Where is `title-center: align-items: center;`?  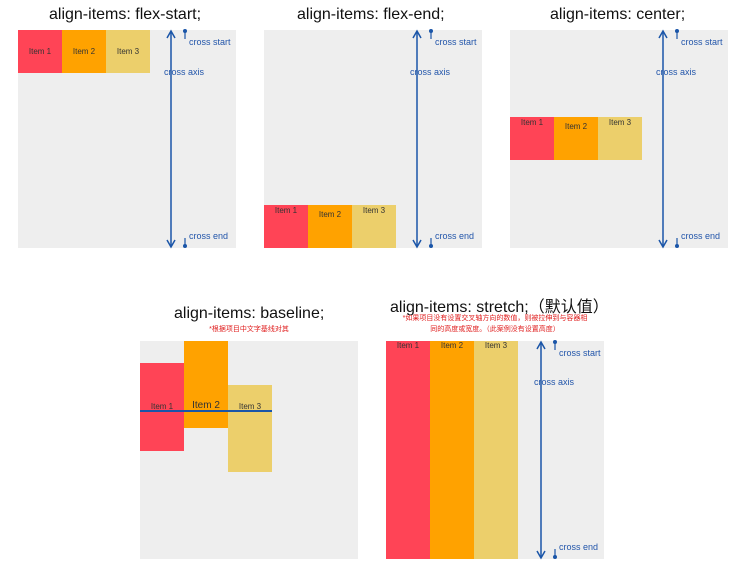 title-center: align-items: center; is located at coordinates (618, 14).